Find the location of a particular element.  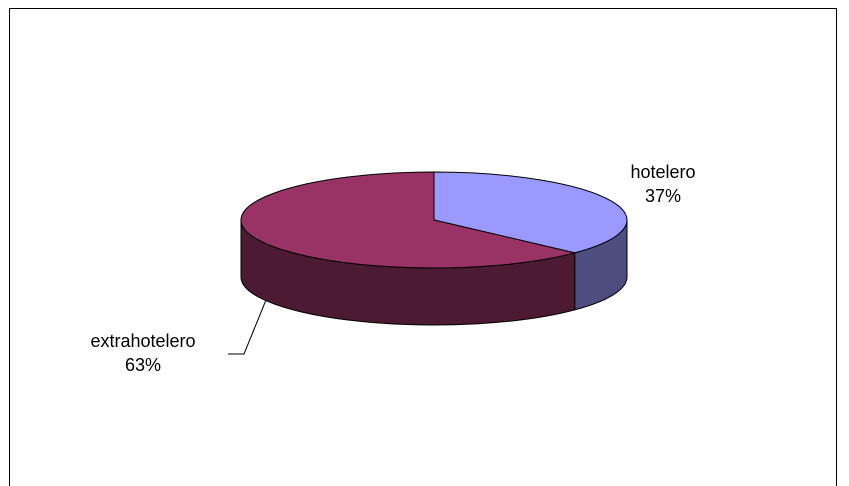

leader-line-extrahotelero is located at coordinates (247, 327).